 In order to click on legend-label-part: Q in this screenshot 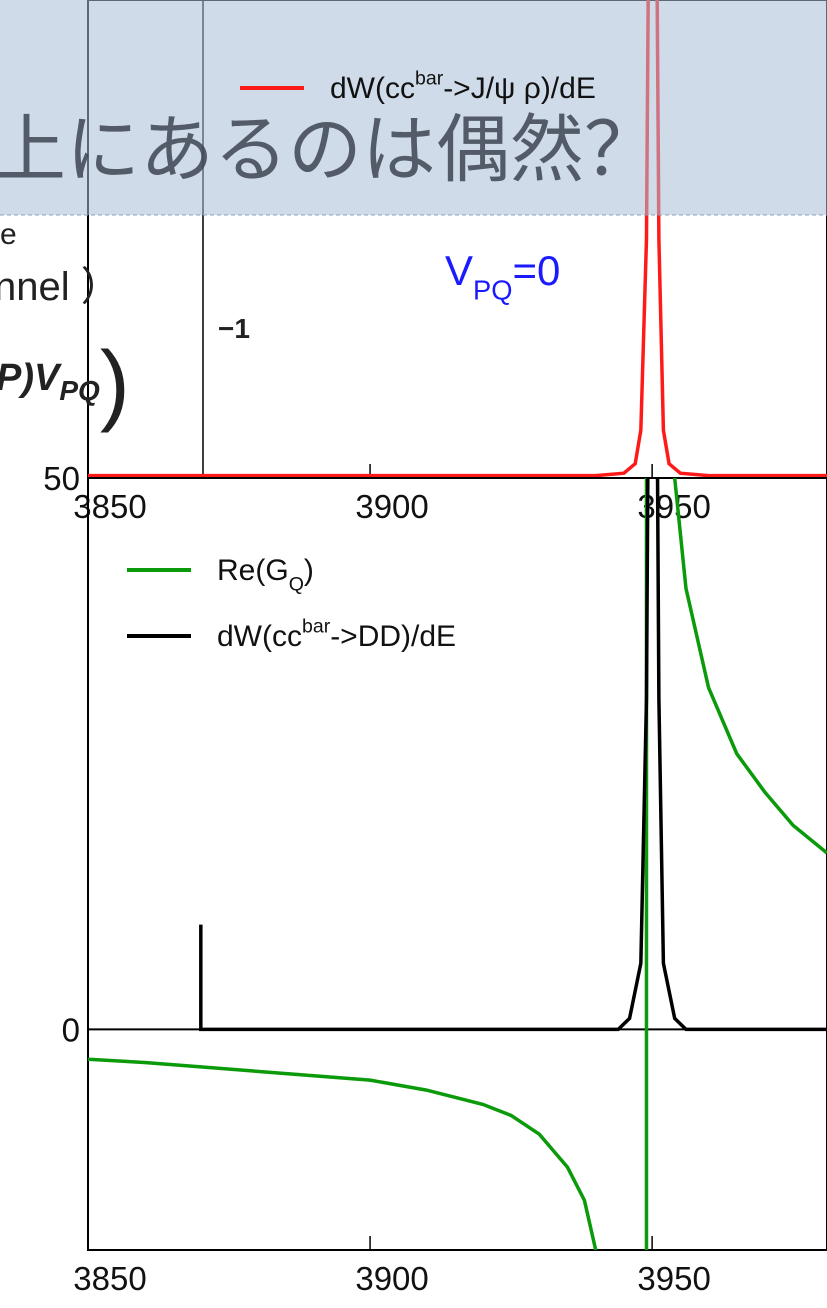, I will do `click(296, 585)`.